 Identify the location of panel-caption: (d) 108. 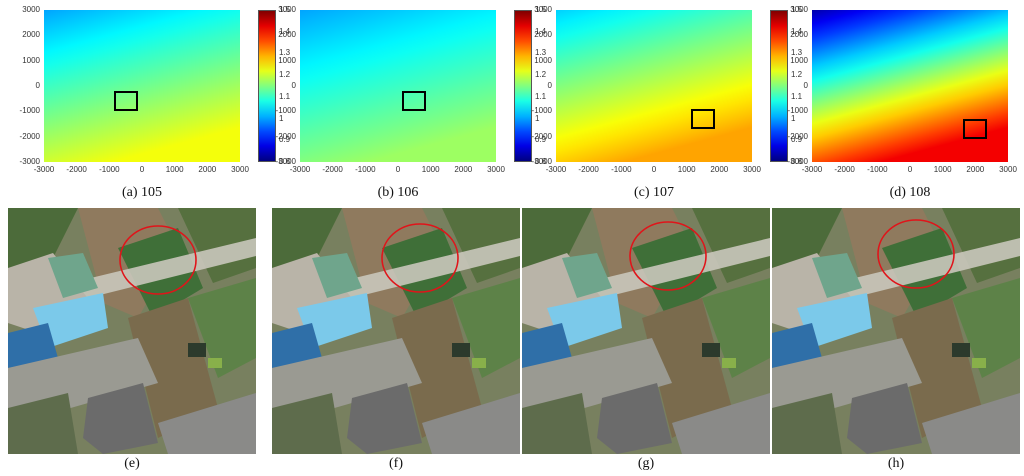
(910, 192).